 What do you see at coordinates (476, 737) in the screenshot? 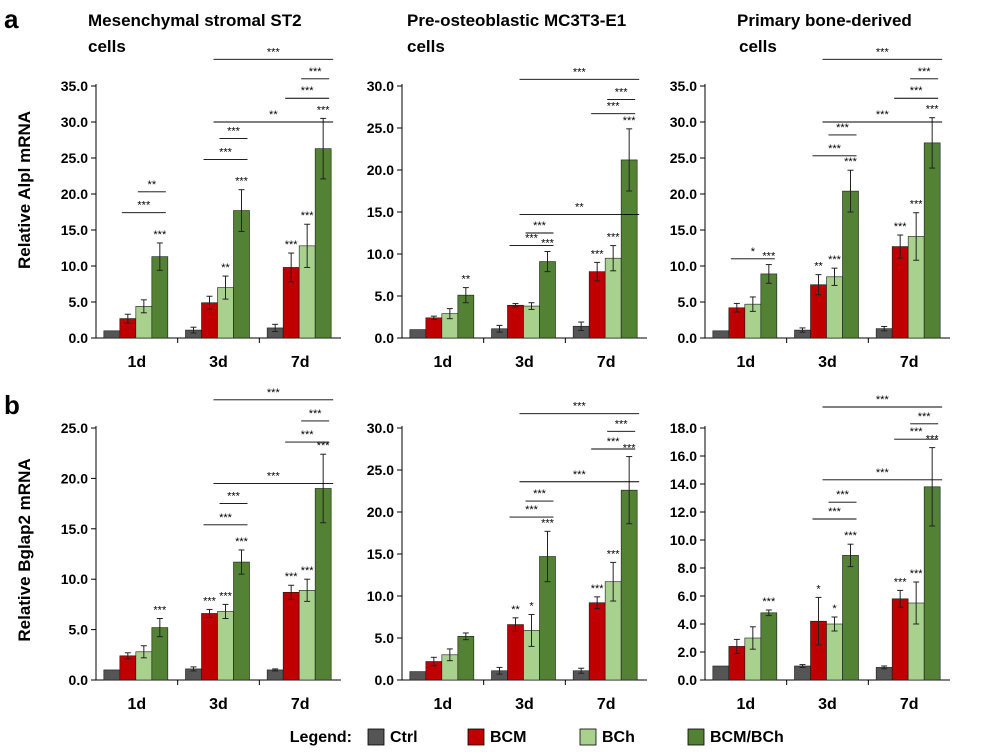
I see `legend-swatch-bcm` at bounding box center [476, 737].